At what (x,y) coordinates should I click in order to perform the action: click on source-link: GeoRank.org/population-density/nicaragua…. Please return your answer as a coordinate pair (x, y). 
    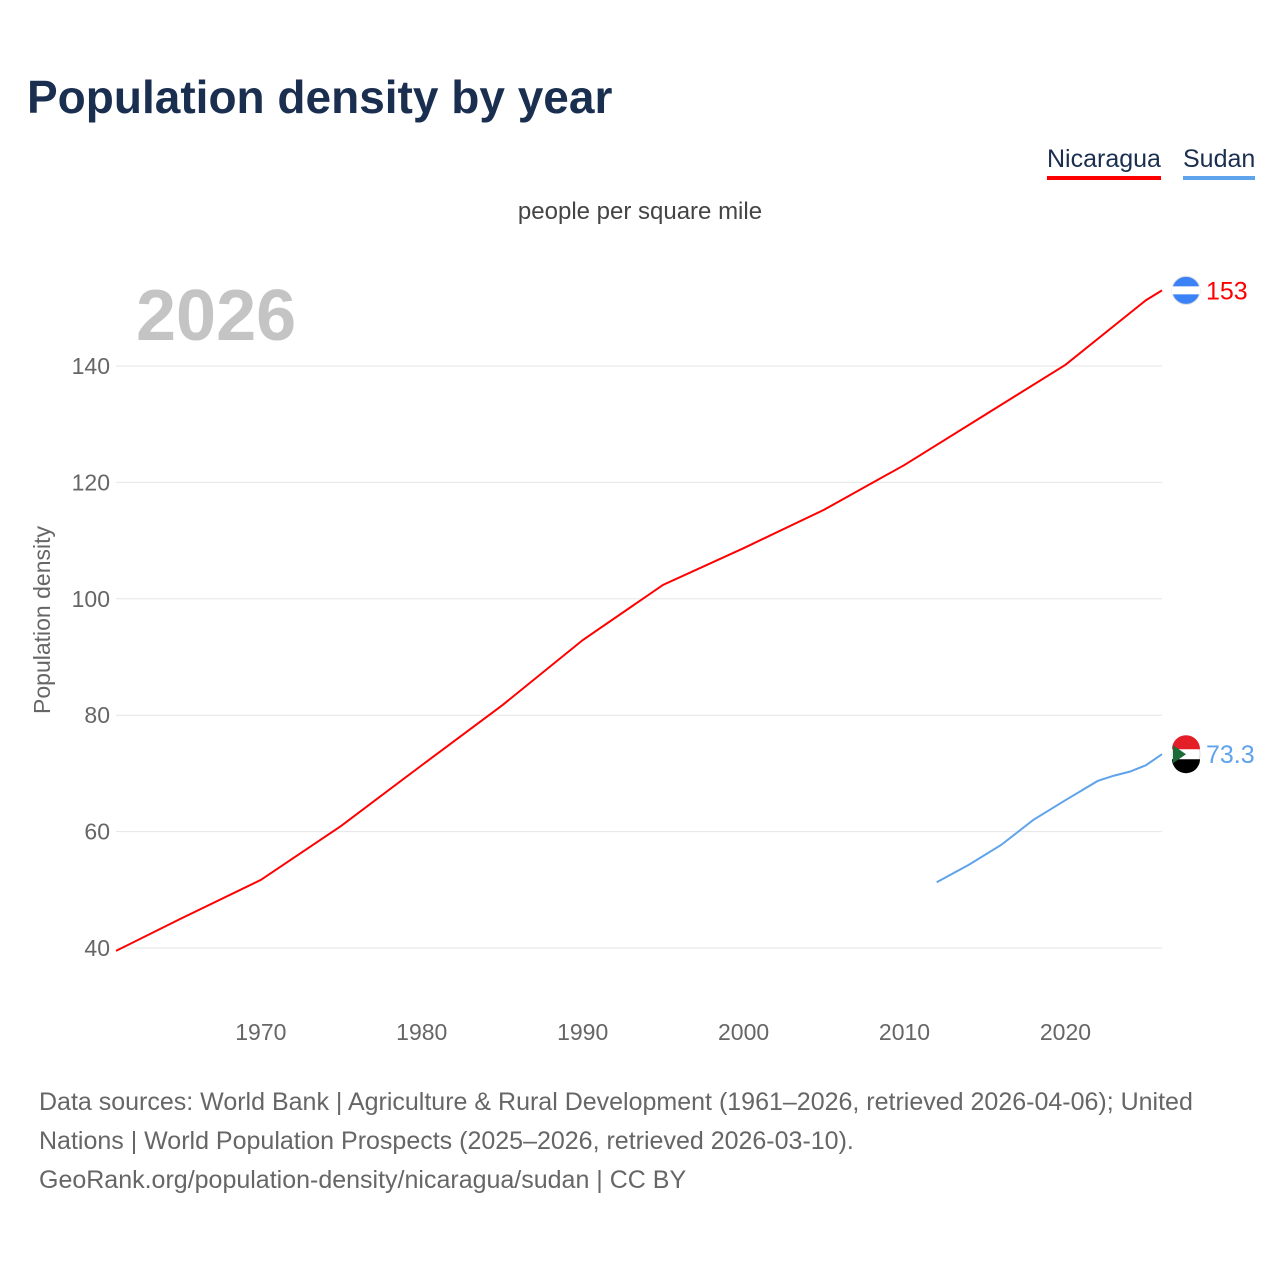
    Looking at the image, I should click on (363, 1180).